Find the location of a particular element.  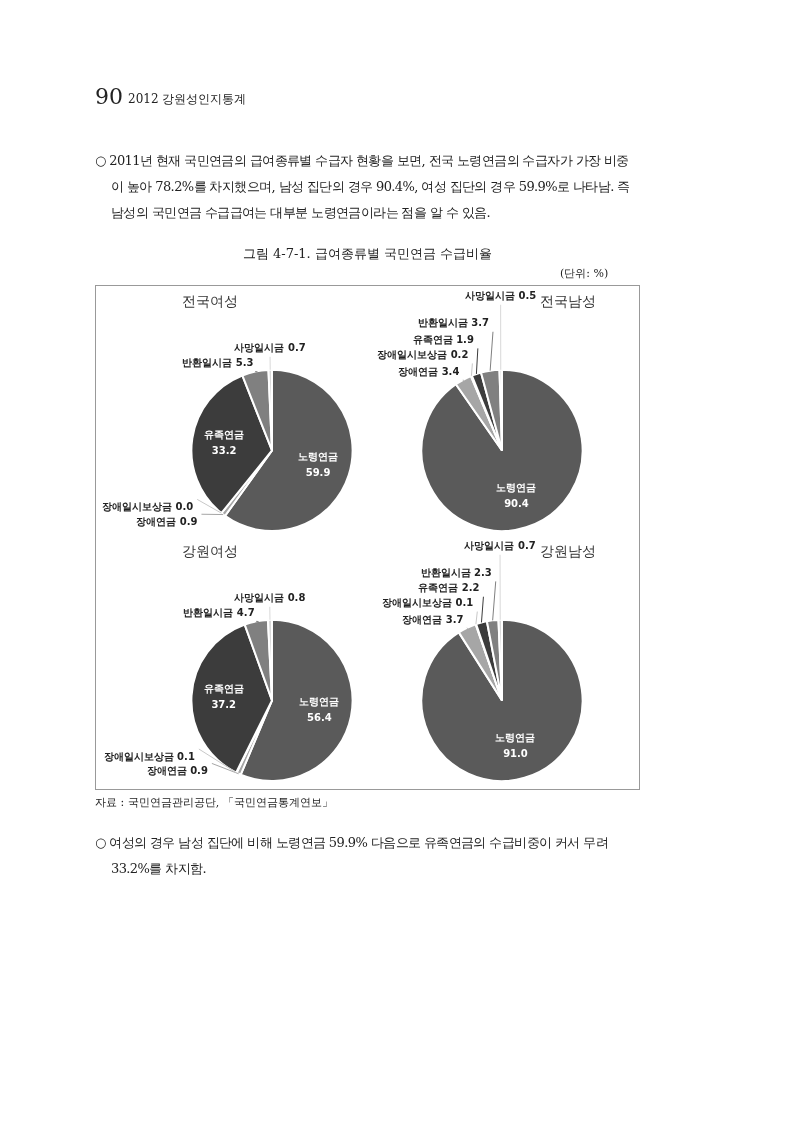

chart-title: 전국여성 is located at coordinates (210, 301).